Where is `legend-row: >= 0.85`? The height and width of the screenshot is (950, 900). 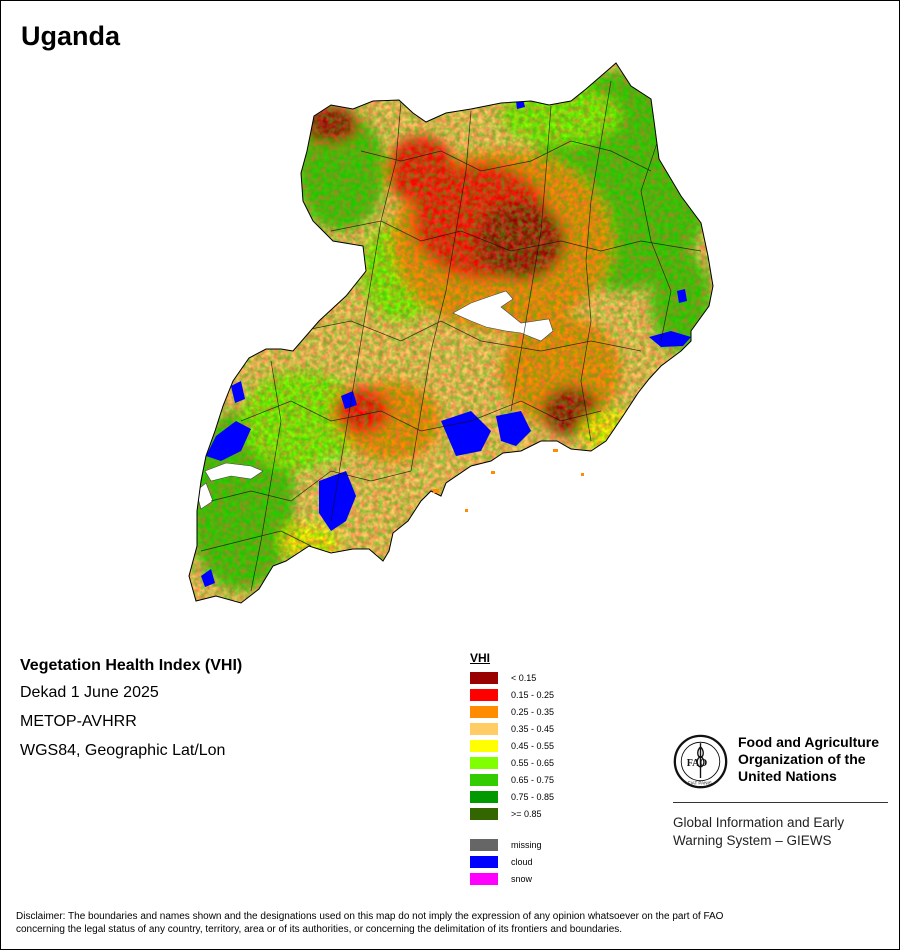 legend-row: >= 0.85 is located at coordinates (512, 813).